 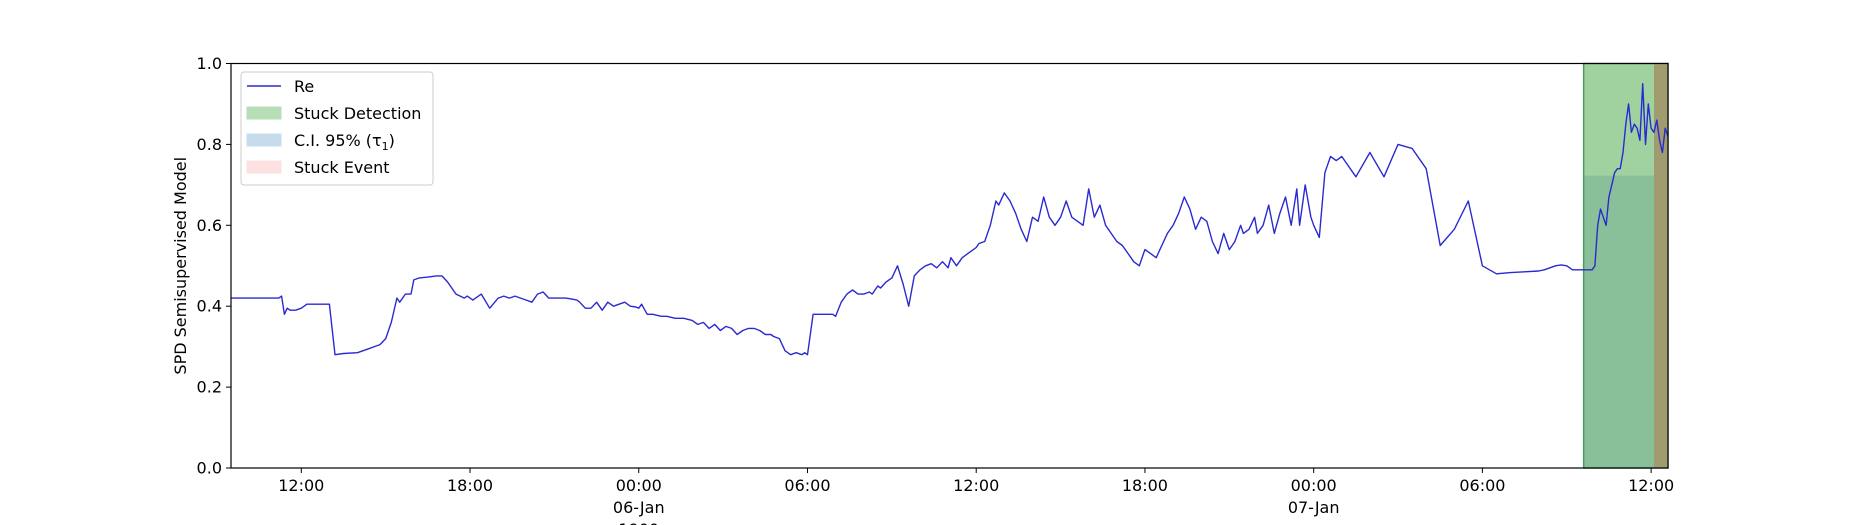 What do you see at coordinates (1625, 265) in the screenshot?
I see `shaded-regions` at bounding box center [1625, 265].